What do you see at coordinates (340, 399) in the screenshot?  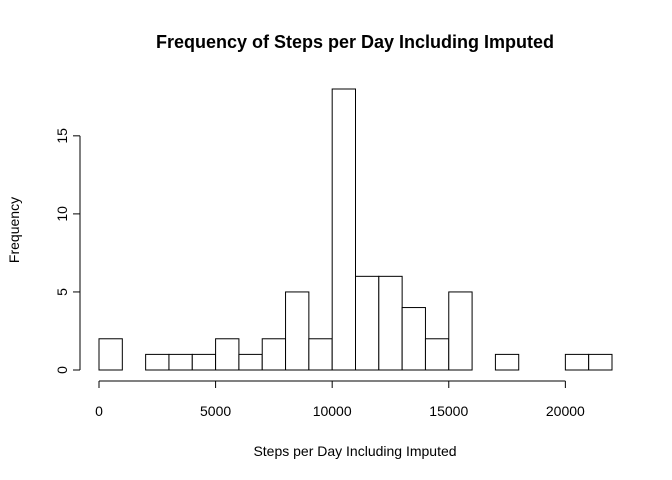 I see `x-axis: 0 5000 10000 15000 20000` at bounding box center [340, 399].